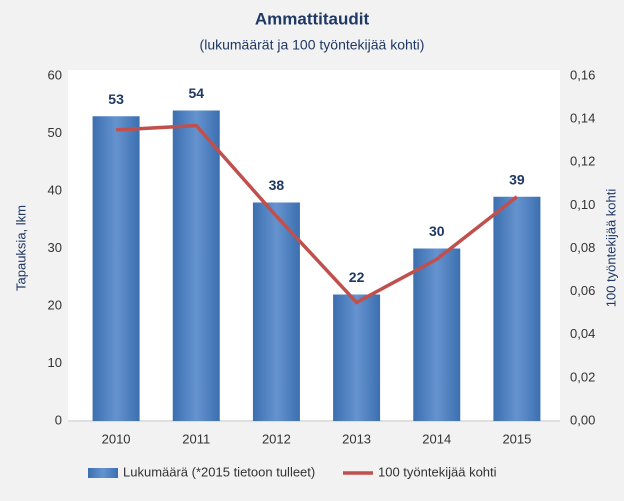 The height and width of the screenshot is (501, 624). What do you see at coordinates (55, 74) in the screenshot?
I see `y-tick-label: 60` at bounding box center [55, 74].